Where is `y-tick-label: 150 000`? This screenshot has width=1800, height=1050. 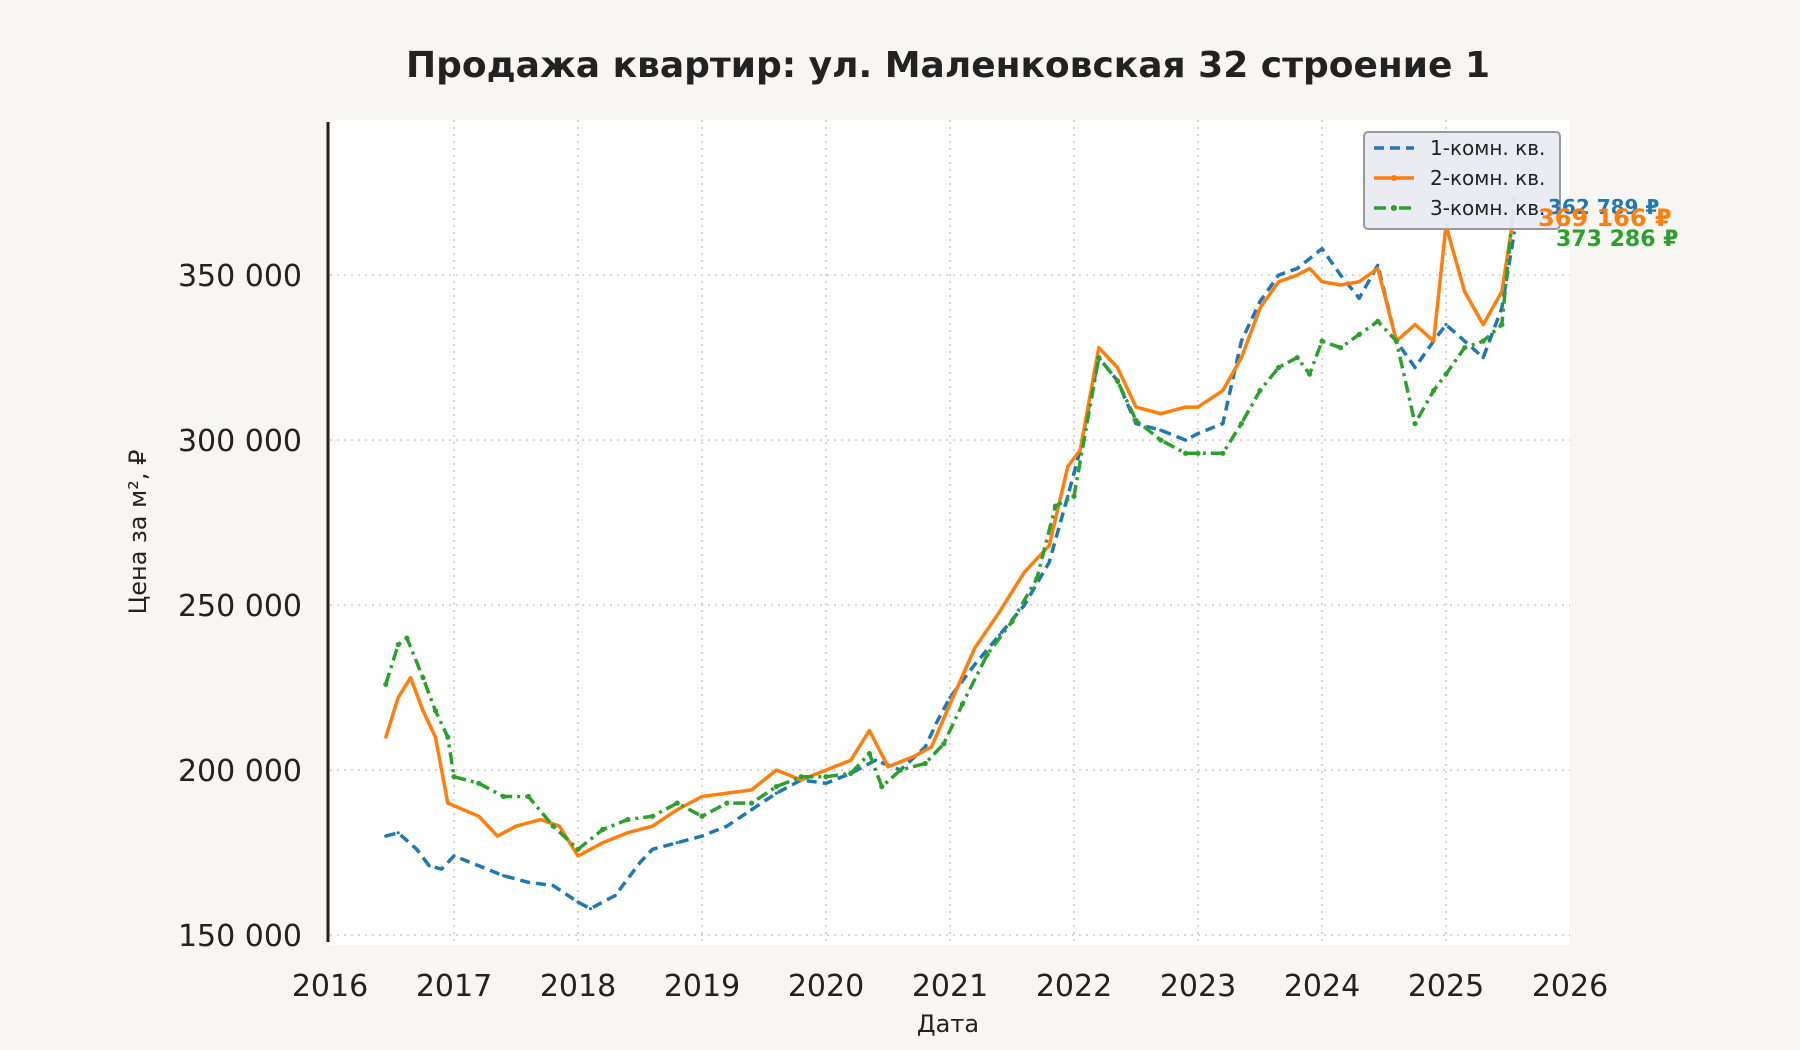 y-tick-label: 150 000 is located at coordinates (240, 936).